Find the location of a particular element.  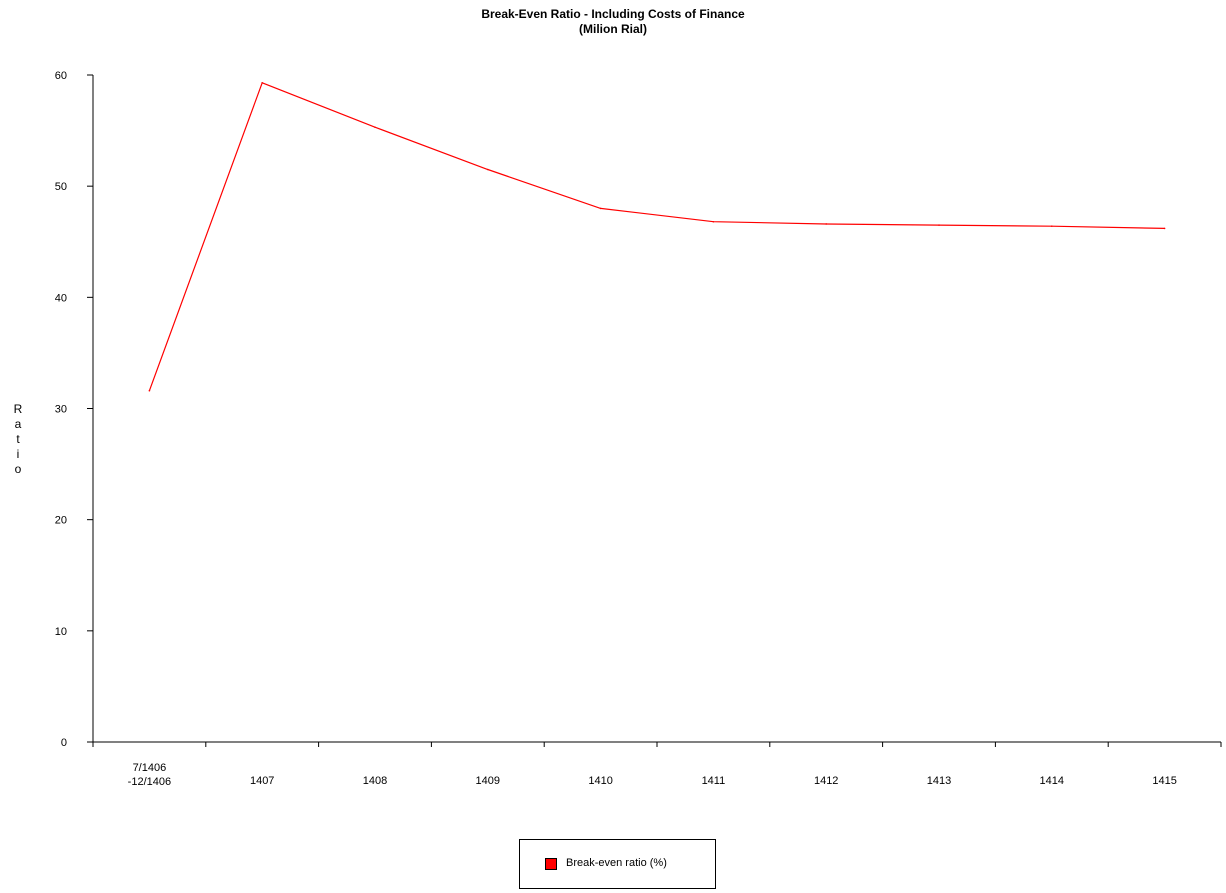

x-tick-label: 1408 is located at coordinates (375, 781).